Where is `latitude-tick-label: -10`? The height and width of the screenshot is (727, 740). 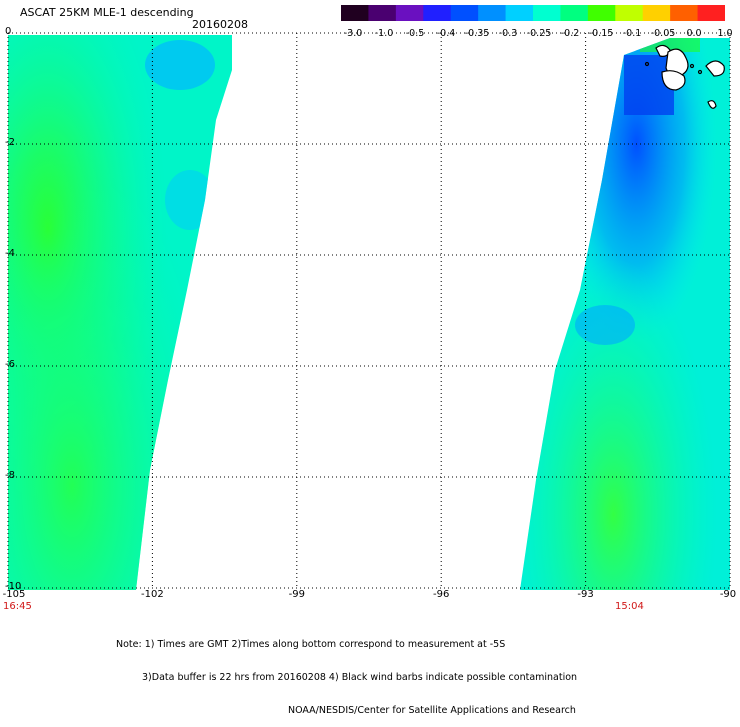
latitude-tick-label: -10 is located at coordinates (13, 586).